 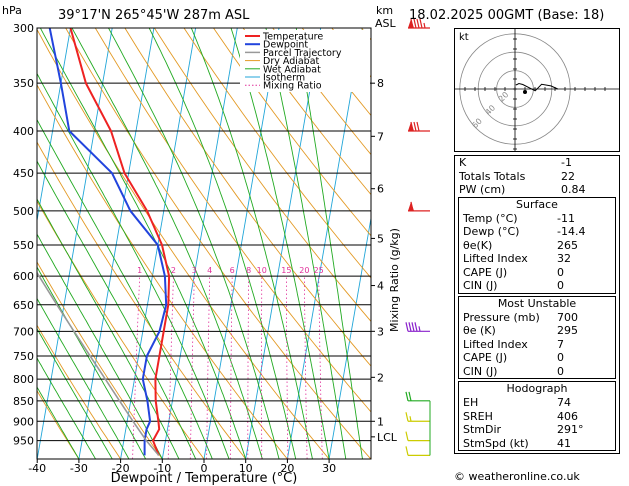 What do you see at coordinates (380, 238) in the screenshot?
I see `km-tick-label: 5` at bounding box center [380, 238].